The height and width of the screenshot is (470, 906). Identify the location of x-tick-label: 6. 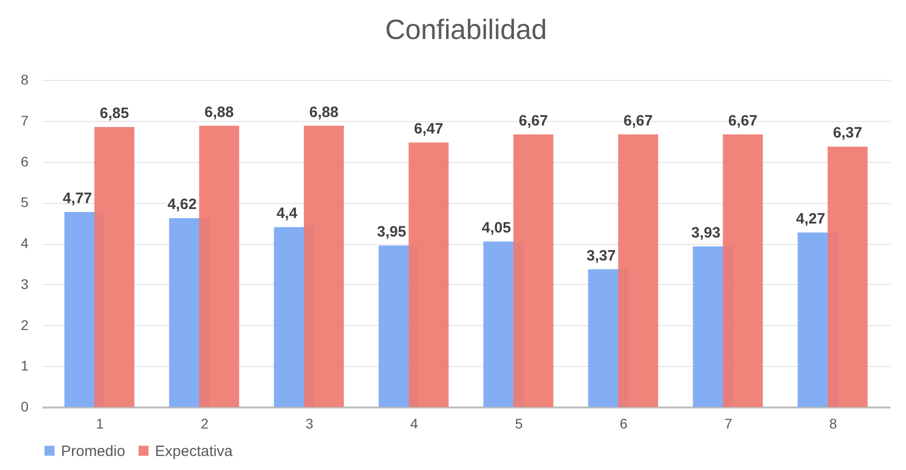
(624, 424).